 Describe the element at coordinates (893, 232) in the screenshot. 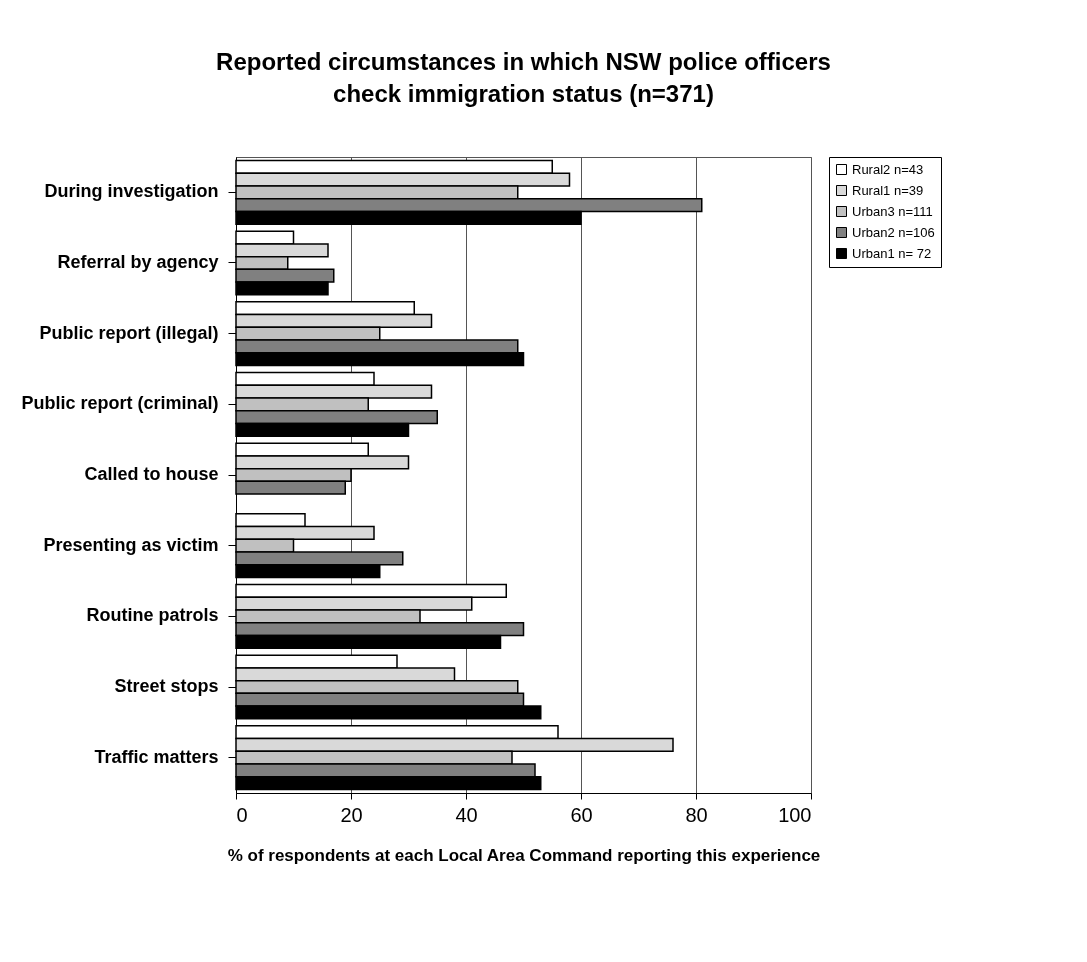

I see `legend-label: Urban2 n=106` at that location.